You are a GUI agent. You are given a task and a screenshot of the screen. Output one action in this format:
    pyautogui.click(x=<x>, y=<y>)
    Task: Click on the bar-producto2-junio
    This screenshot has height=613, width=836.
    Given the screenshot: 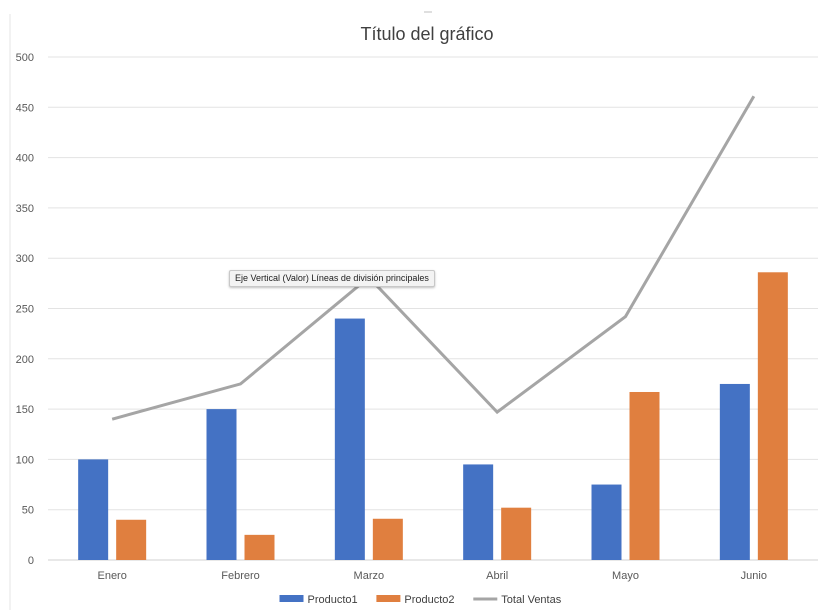 What is the action you would take?
    pyautogui.click(x=772, y=416)
    